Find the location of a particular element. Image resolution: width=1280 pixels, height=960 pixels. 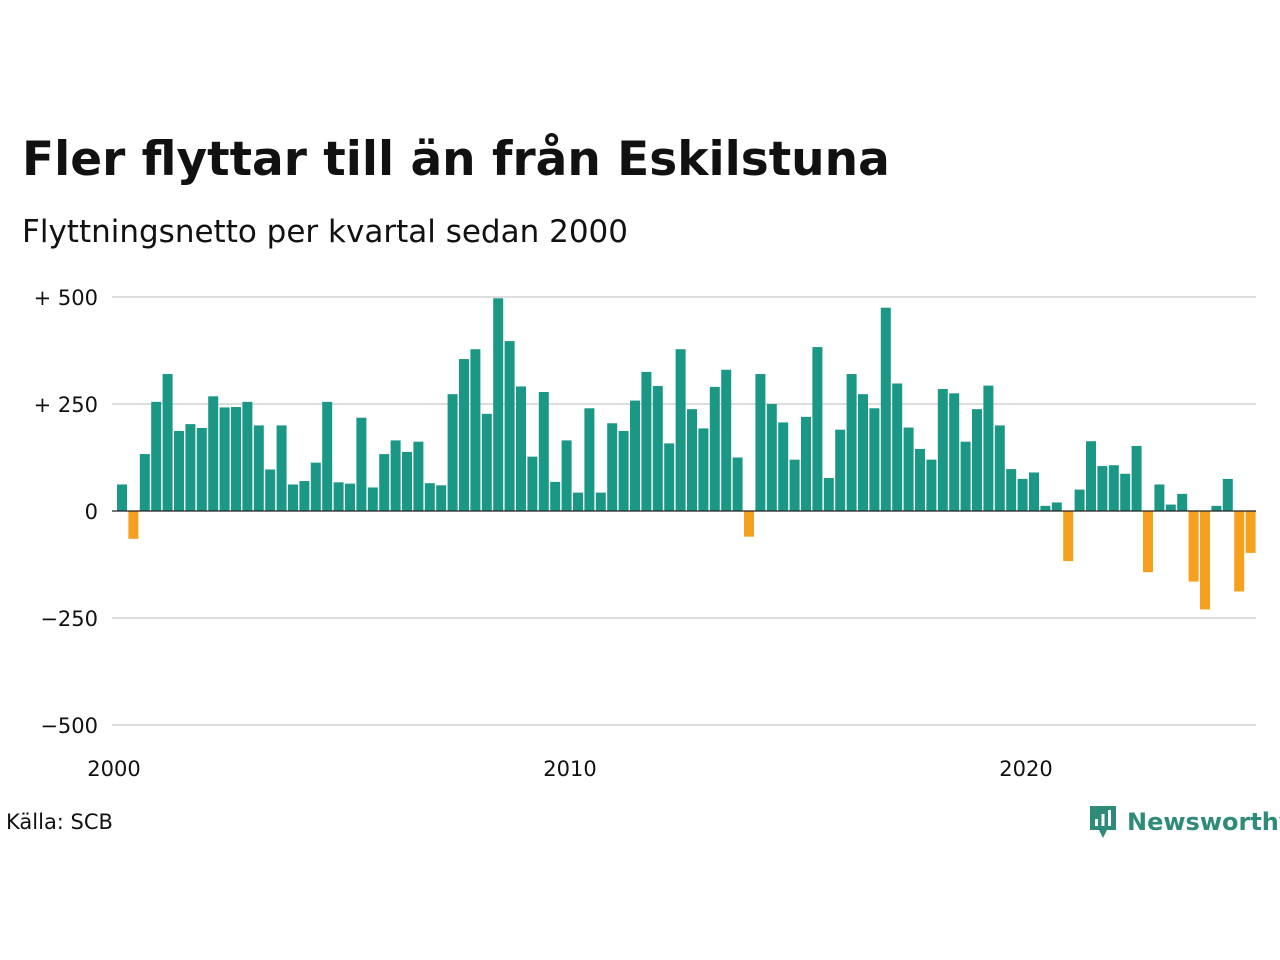

y-axis-tick-labels: + 500 + 250 0 −250 −500 is located at coordinates (66, 512).